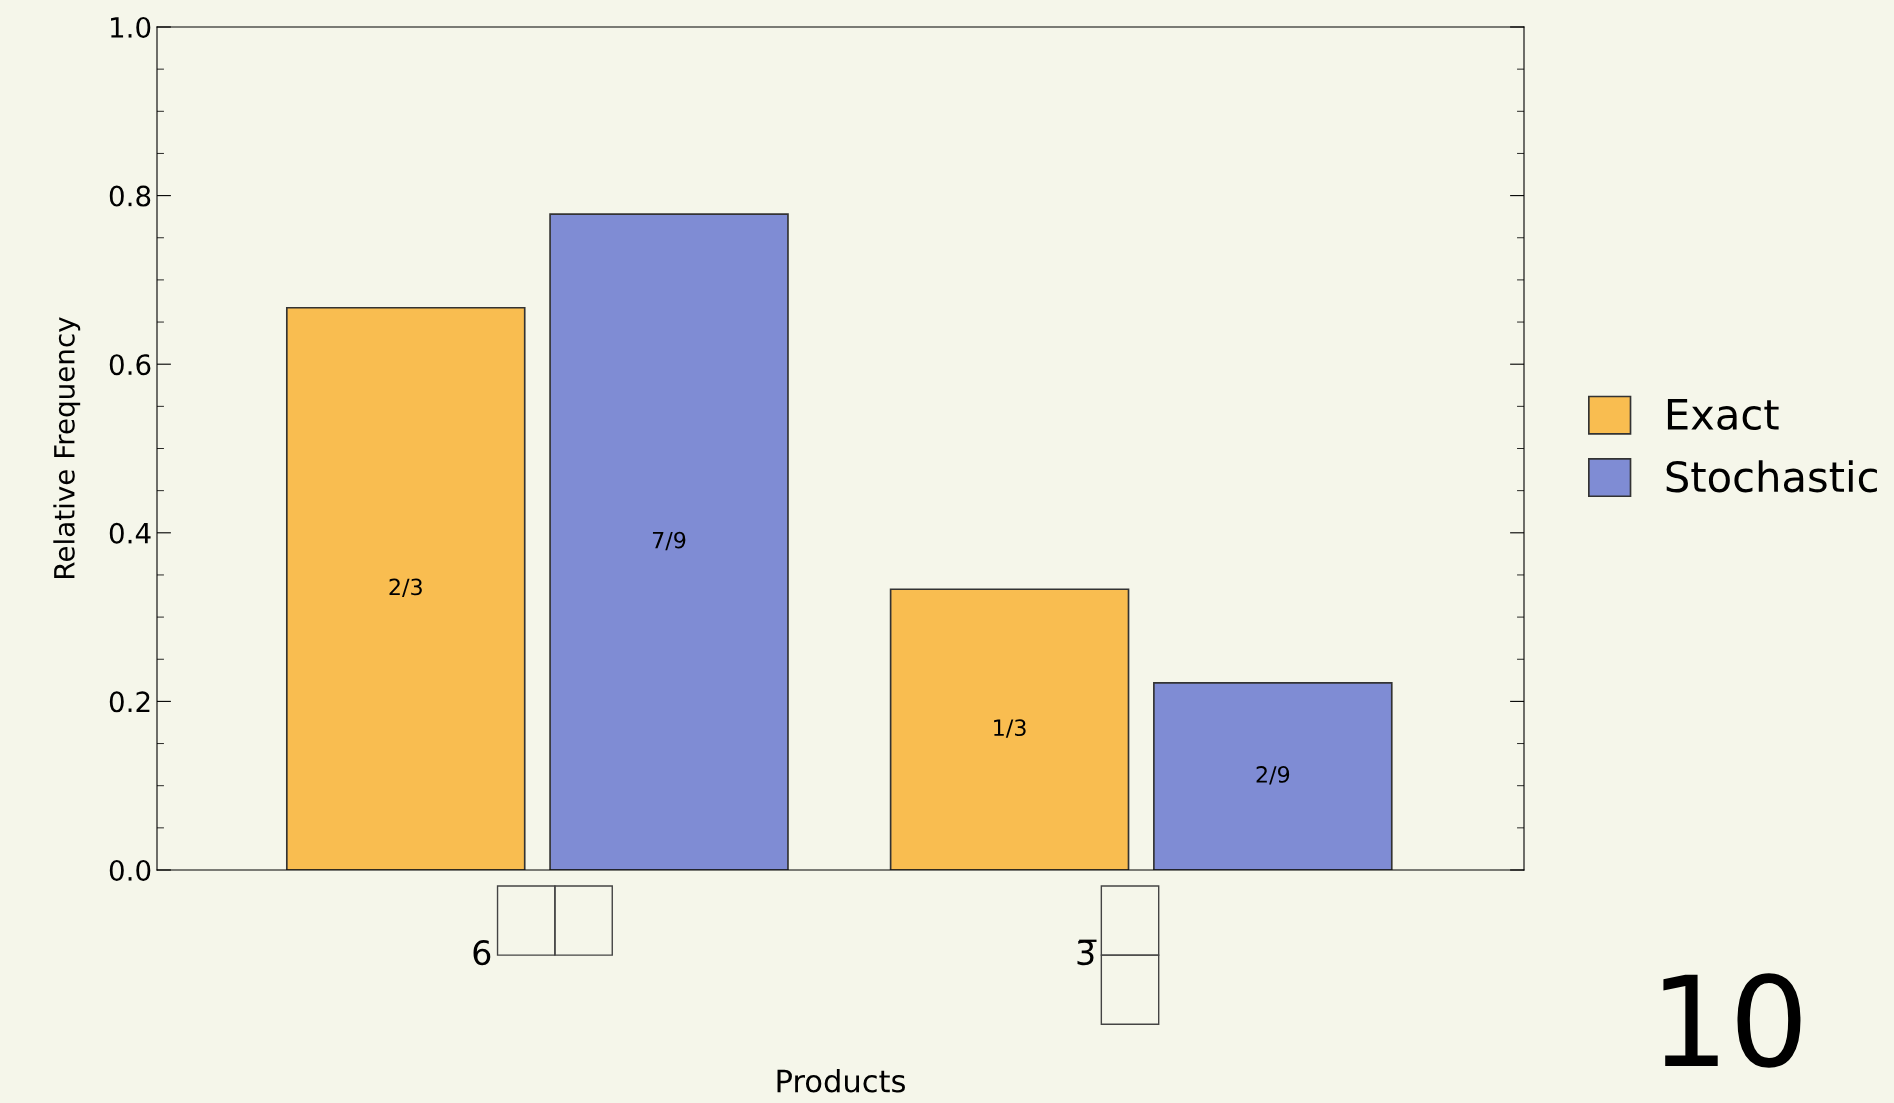  Describe the element at coordinates (1723, 415) in the screenshot. I see `legend-label: Exact` at that location.